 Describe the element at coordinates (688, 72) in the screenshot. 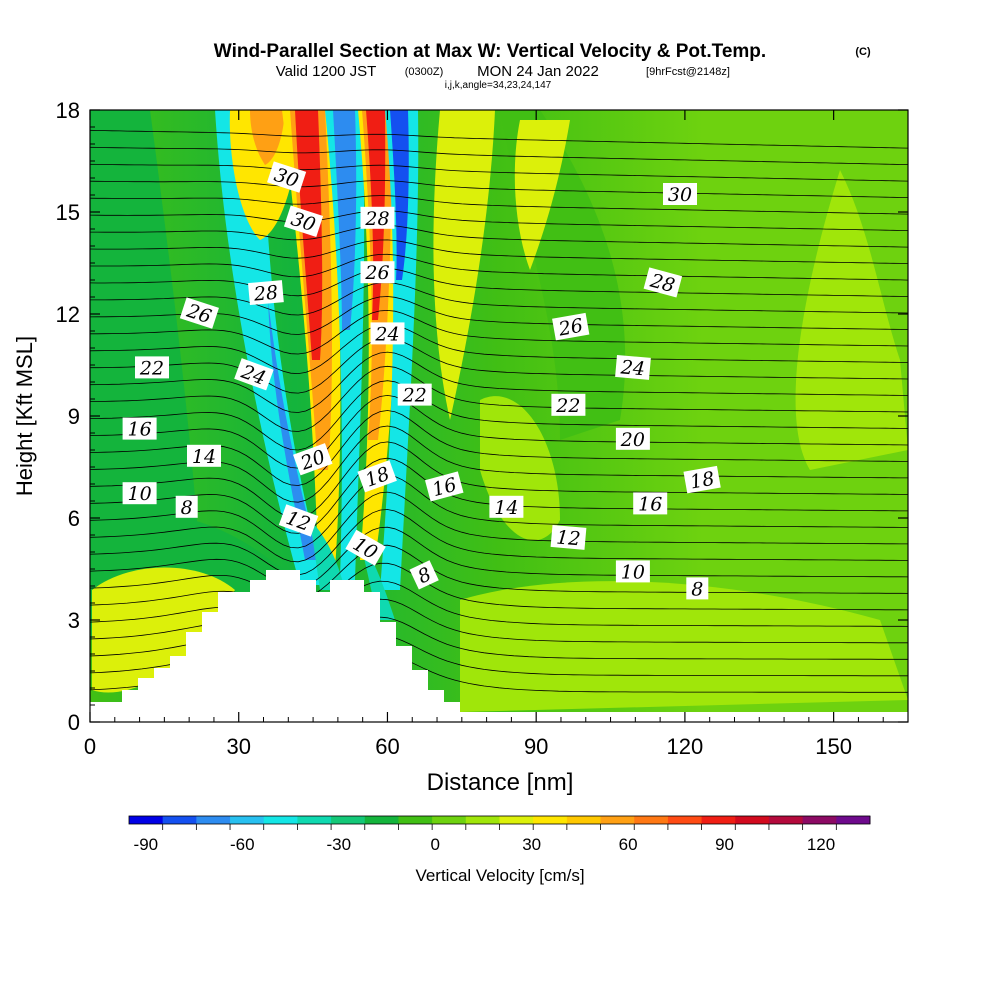

I see `subtitle-forecast: [9hrFcst@2148z]` at that location.